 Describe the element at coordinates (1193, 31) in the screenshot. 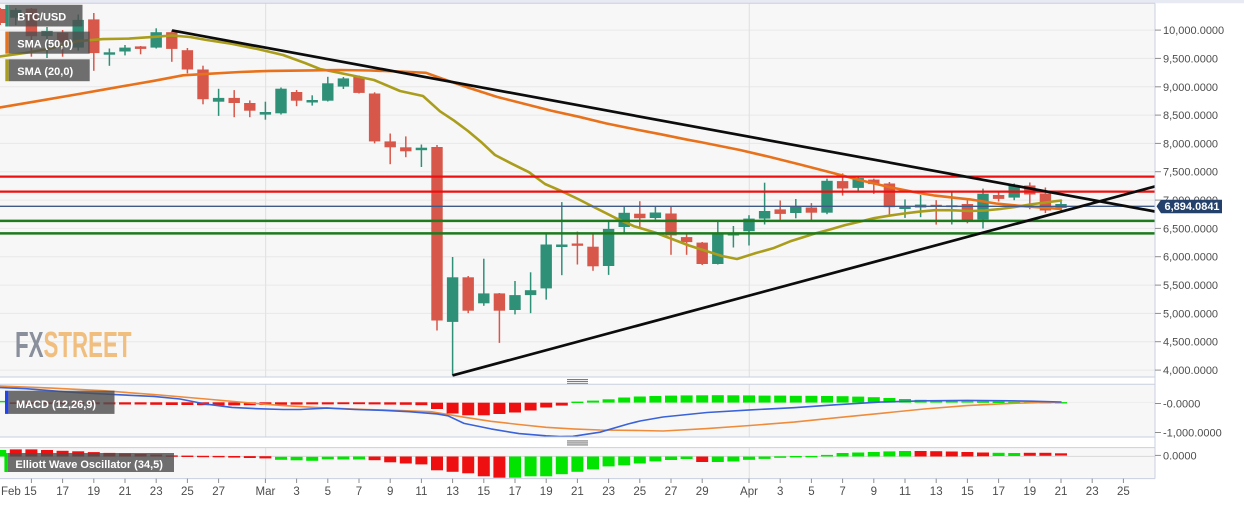

I see `svg-text: 10,000.0000` at that location.